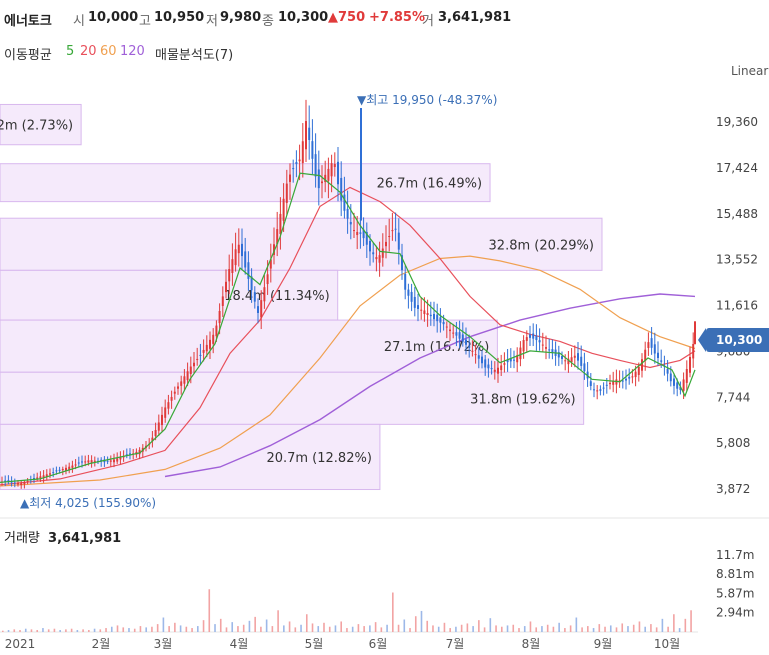  Describe the element at coordinates (268, 21) in the screenshot. I see `close-label: 종` at that location.